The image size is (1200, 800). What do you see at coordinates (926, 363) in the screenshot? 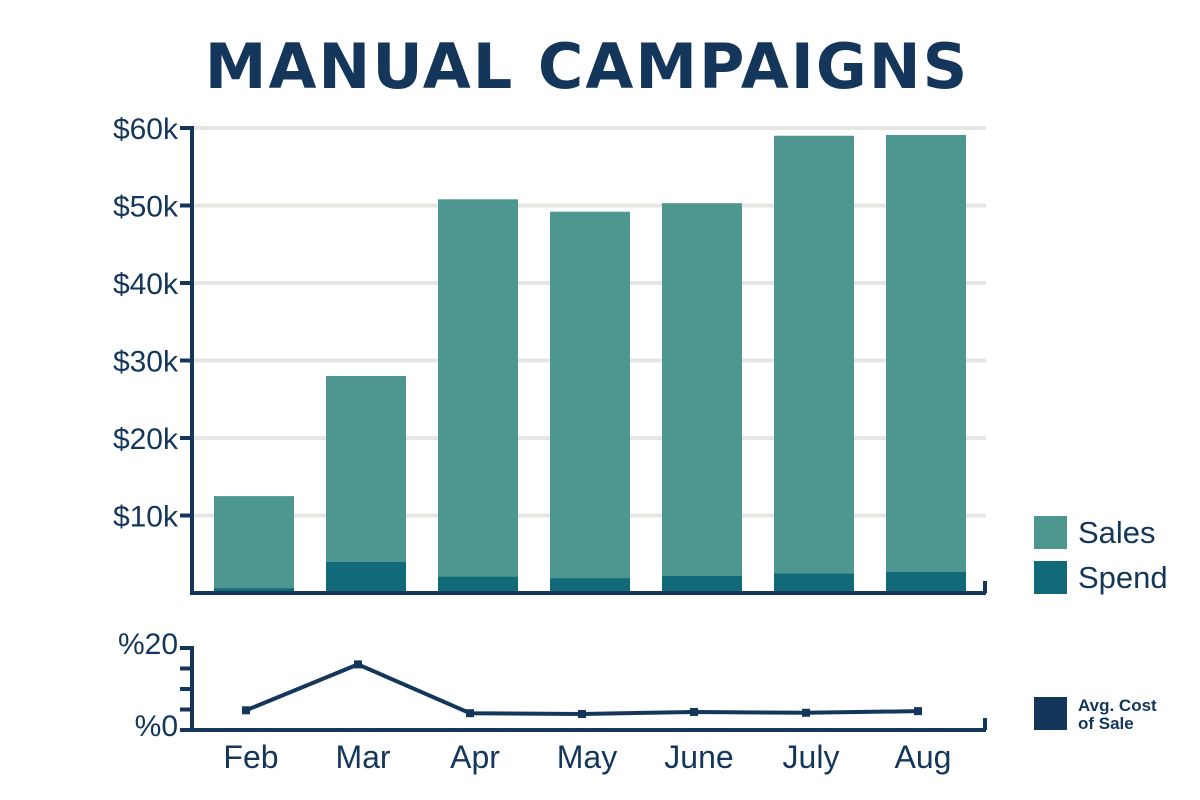
I see `bar-sales-aug` at bounding box center [926, 363].